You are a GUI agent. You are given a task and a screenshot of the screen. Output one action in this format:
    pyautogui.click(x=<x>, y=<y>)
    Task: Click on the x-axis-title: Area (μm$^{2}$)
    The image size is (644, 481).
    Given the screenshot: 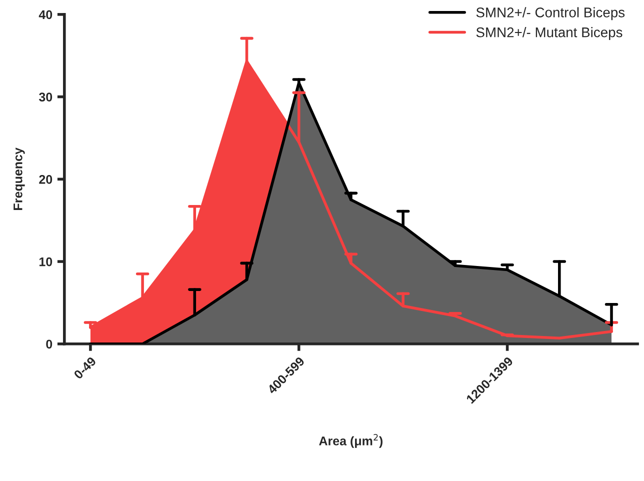 What is the action you would take?
    pyautogui.click(x=350, y=441)
    